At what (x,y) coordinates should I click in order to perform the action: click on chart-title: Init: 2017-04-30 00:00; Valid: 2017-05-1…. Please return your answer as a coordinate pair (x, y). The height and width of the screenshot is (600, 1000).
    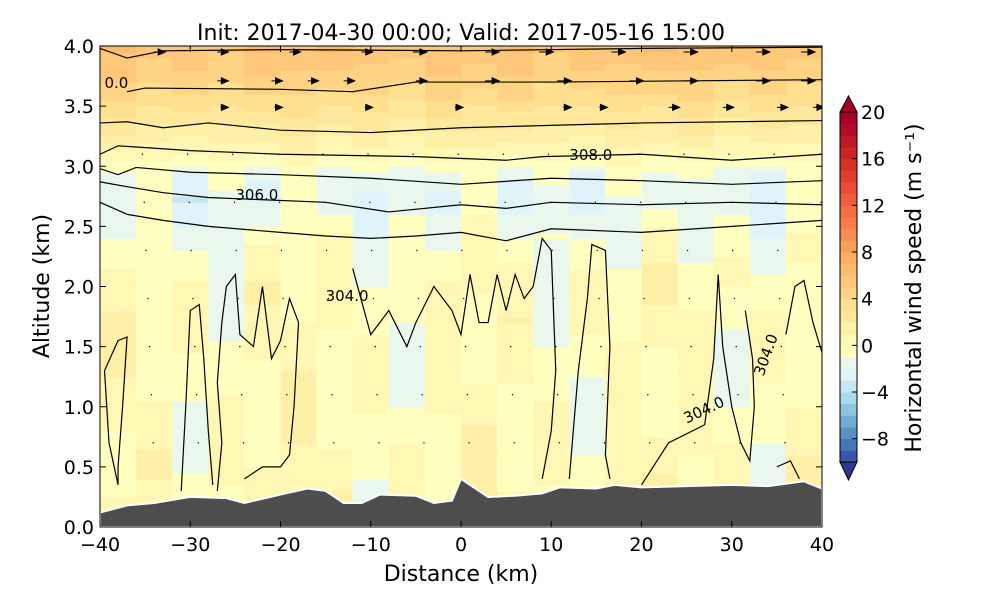
    Looking at the image, I should click on (461, 33).